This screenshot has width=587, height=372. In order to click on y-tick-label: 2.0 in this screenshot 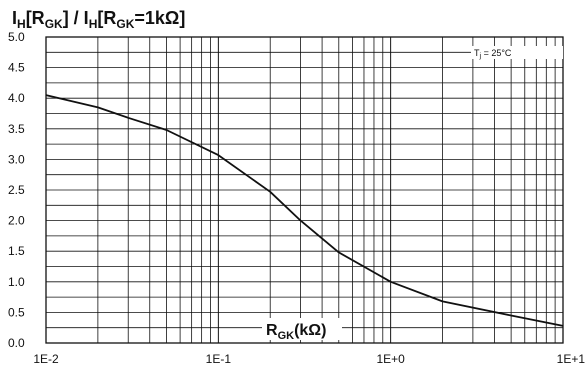, I will do `click(16, 221)`.